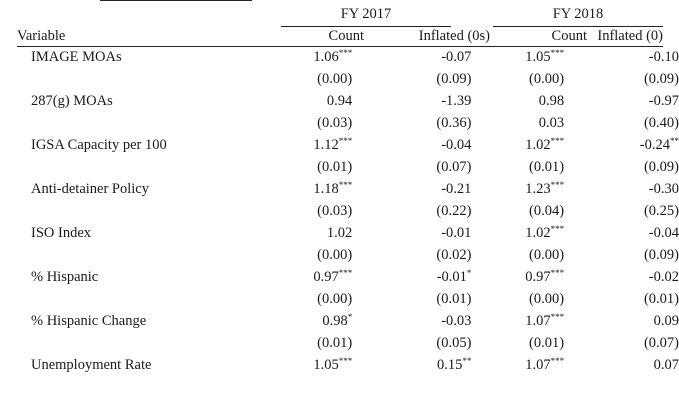  What do you see at coordinates (547, 211) in the screenshot?
I see `se-cell-count-2018: (0.04)` at bounding box center [547, 211].